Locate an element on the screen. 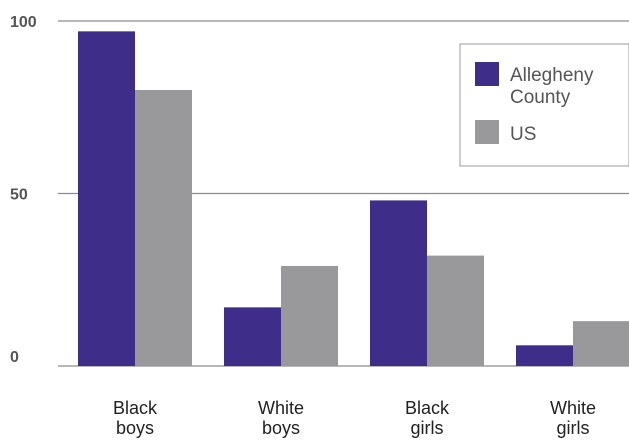 The height and width of the screenshot is (443, 629). y-tick-label-50: 50 is located at coordinates (19, 195).